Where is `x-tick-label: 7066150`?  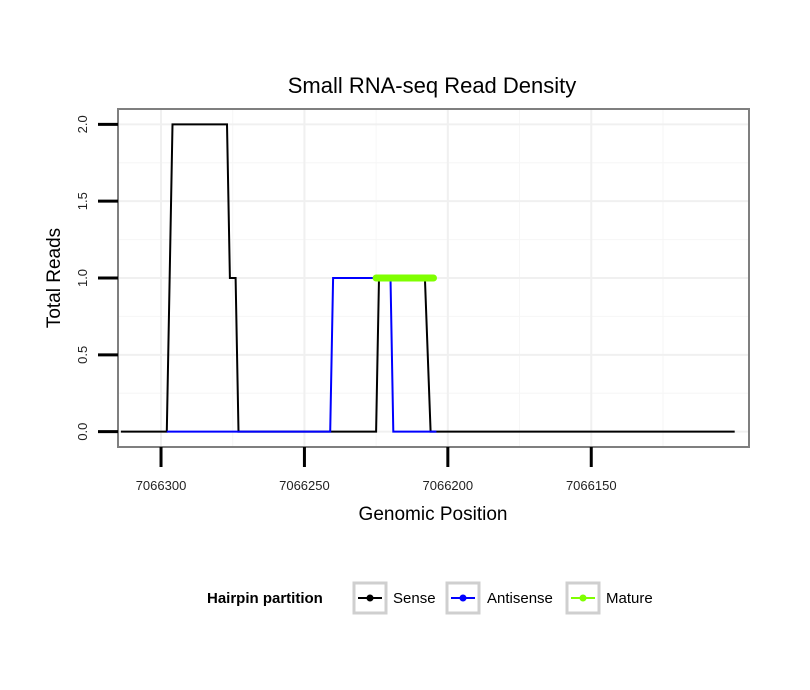
x-tick-label: 7066150 is located at coordinates (591, 485).